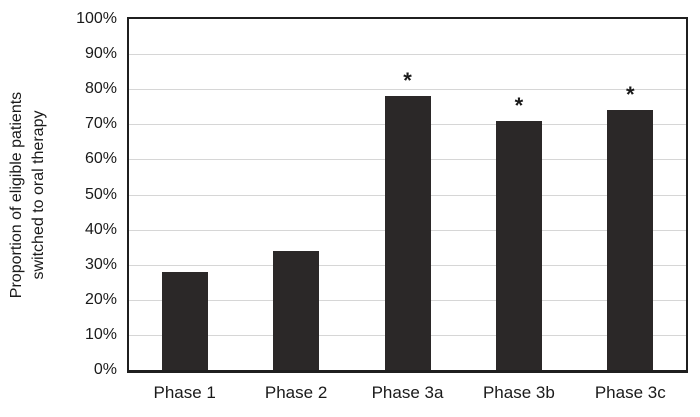  I want to click on y-tick-label-40: 40%, so click(100, 229).